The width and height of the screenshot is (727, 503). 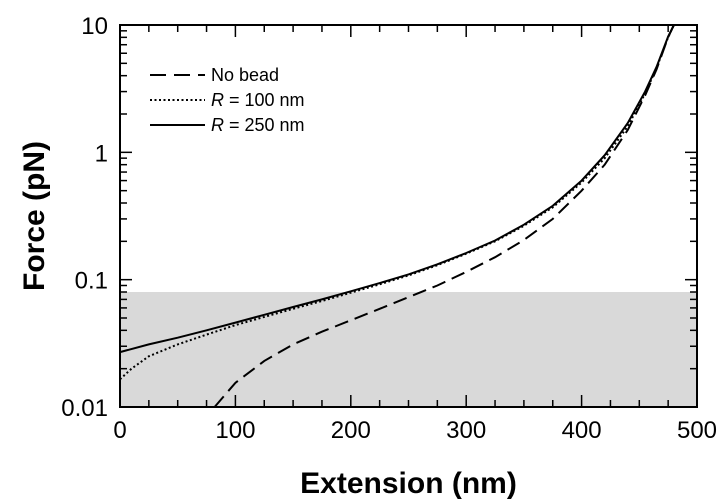 What do you see at coordinates (91, 281) in the screenshot?
I see `y-tick-label: 0.1` at bounding box center [91, 281].